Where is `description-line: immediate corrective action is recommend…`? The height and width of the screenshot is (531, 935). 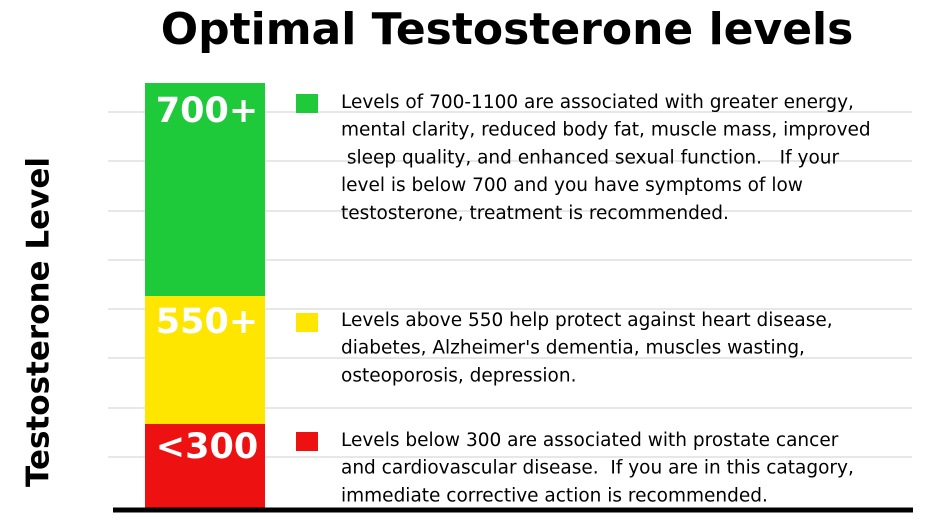
description-line: immediate corrective action is recommend… is located at coordinates (554, 495).